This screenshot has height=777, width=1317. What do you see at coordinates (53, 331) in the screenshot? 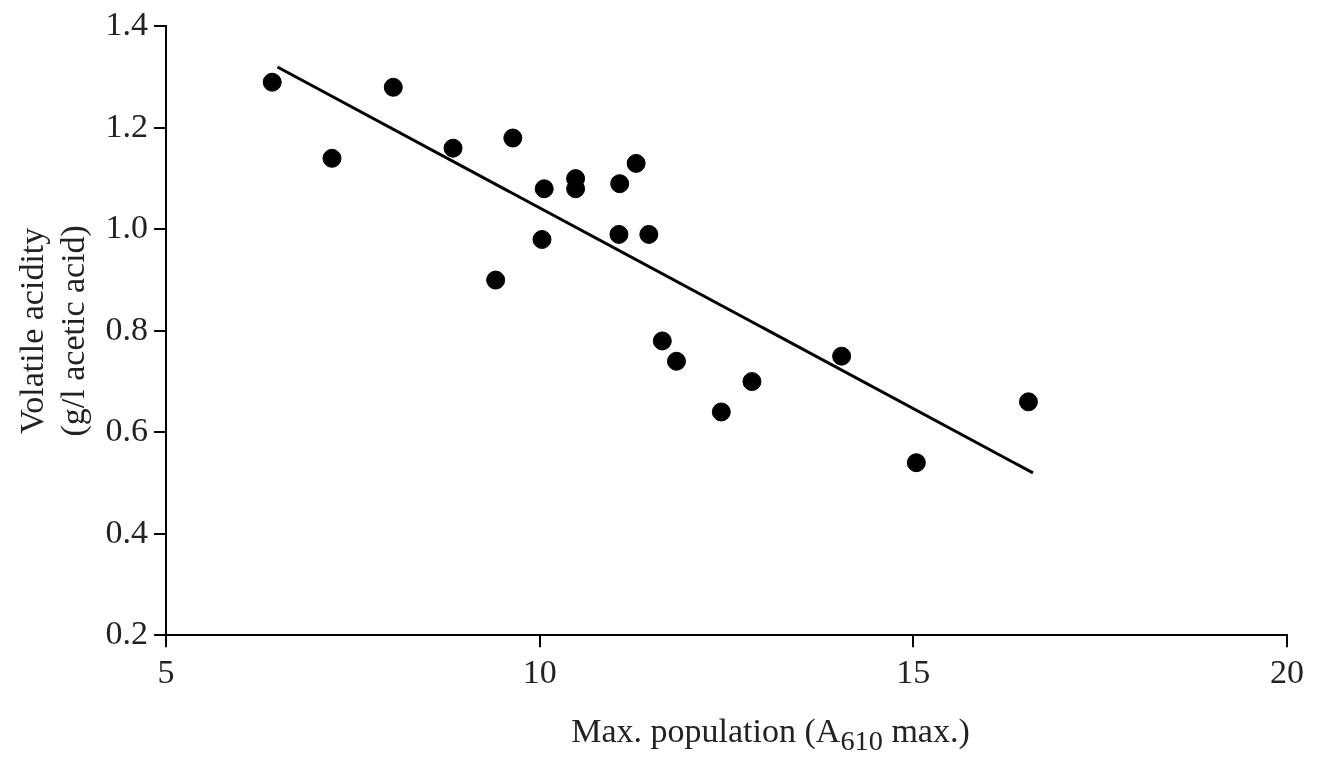
I see `y-axis-title: Volatile acidity (g/l acetic acid)` at bounding box center [53, 331].